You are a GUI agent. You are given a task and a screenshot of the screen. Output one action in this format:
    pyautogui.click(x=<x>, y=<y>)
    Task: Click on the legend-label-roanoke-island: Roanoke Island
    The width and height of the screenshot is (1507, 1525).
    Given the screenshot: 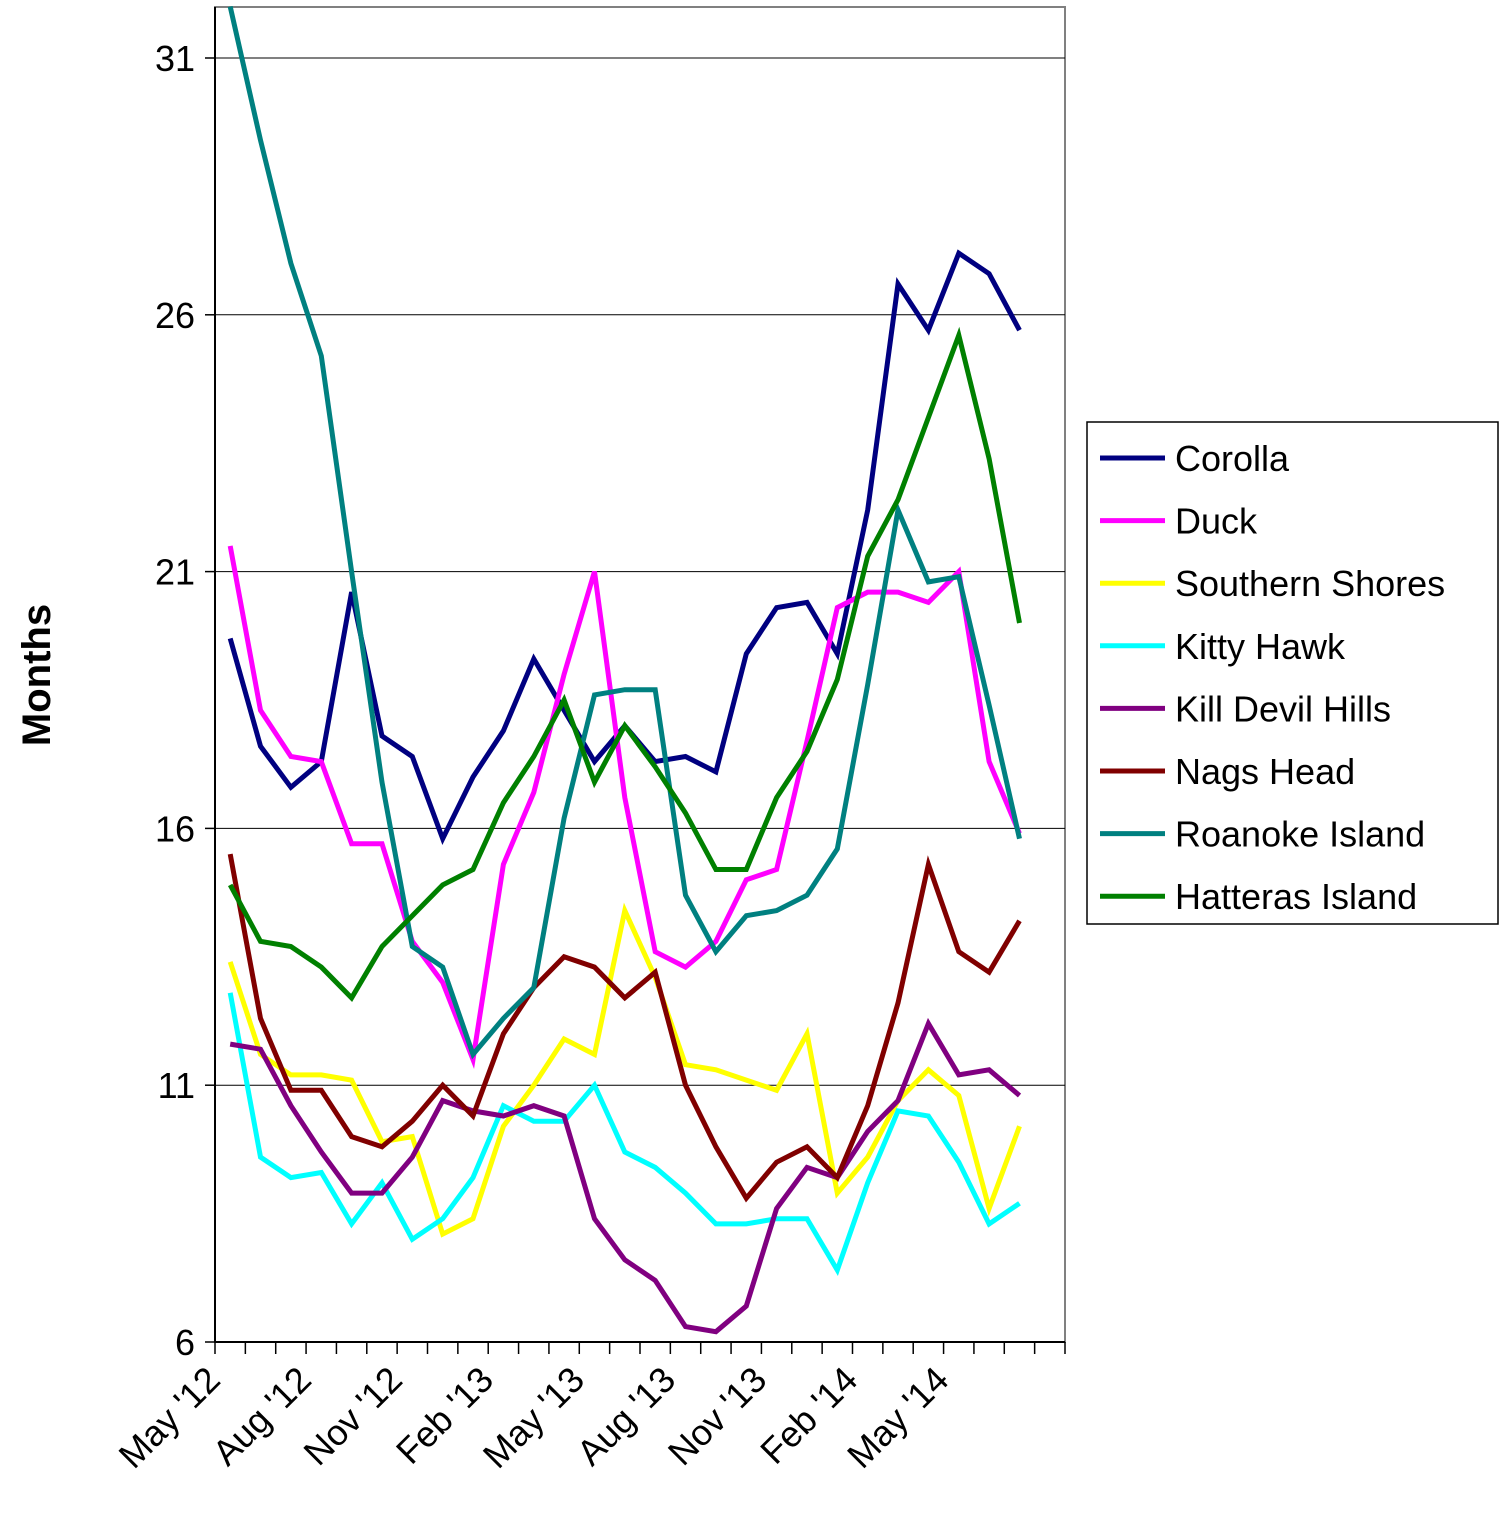 What is the action you would take?
    pyautogui.click(x=1300, y=834)
    